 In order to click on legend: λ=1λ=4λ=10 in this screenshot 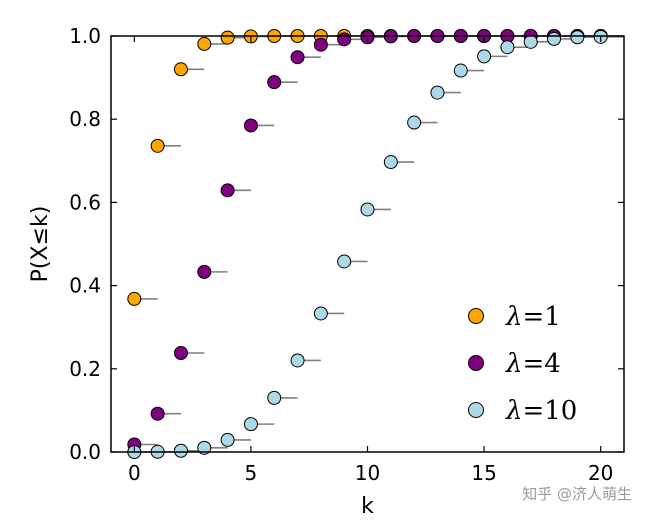, I will do `click(522, 364)`.